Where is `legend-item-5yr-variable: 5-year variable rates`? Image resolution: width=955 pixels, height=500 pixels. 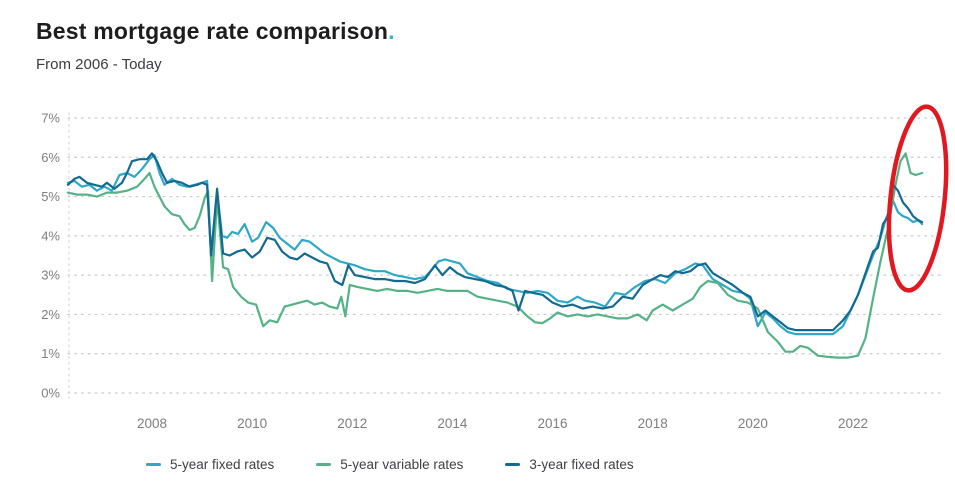
legend-item-5yr-variable: 5-year variable rates is located at coordinates (389, 464).